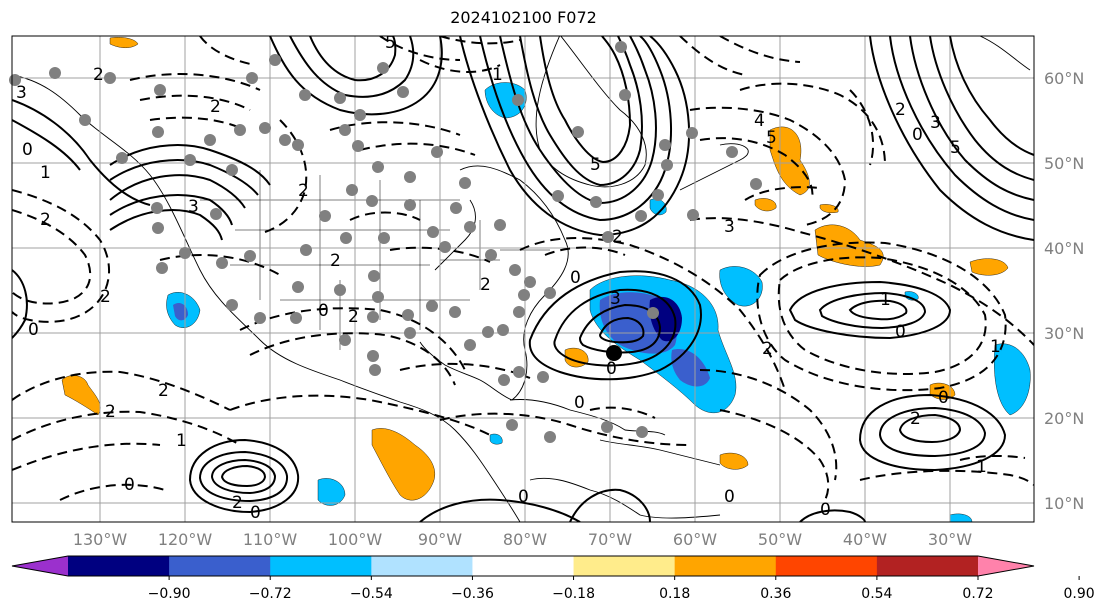 This screenshot has height=615, width=1105. Describe the element at coordinates (185, 539) in the screenshot. I see `lon-label: 120°W` at that location.